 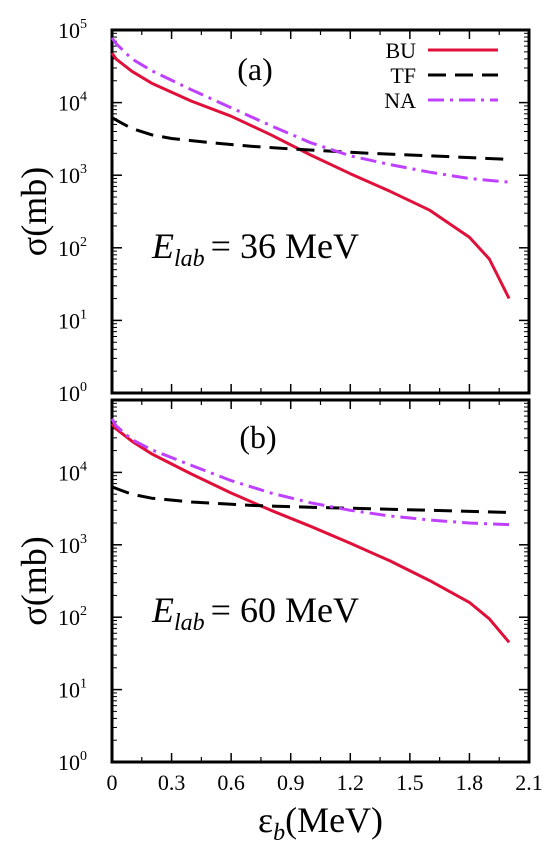 I want to click on x-axis-symbol: ε, so click(x=265, y=820).